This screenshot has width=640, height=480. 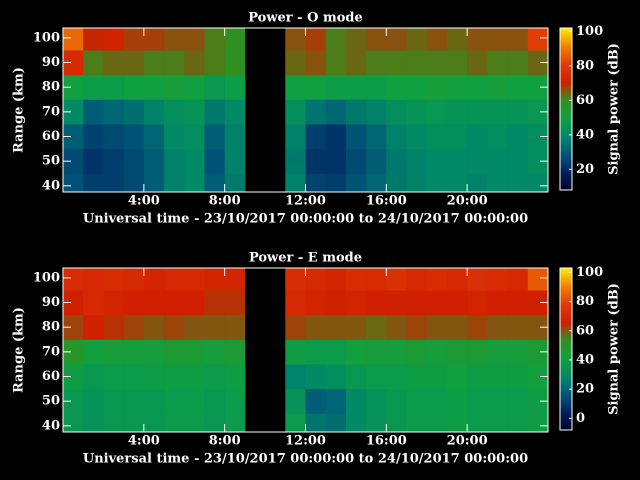 What do you see at coordinates (585, 389) in the screenshot?
I see `colorbar-tick-label: 20` at bounding box center [585, 389].